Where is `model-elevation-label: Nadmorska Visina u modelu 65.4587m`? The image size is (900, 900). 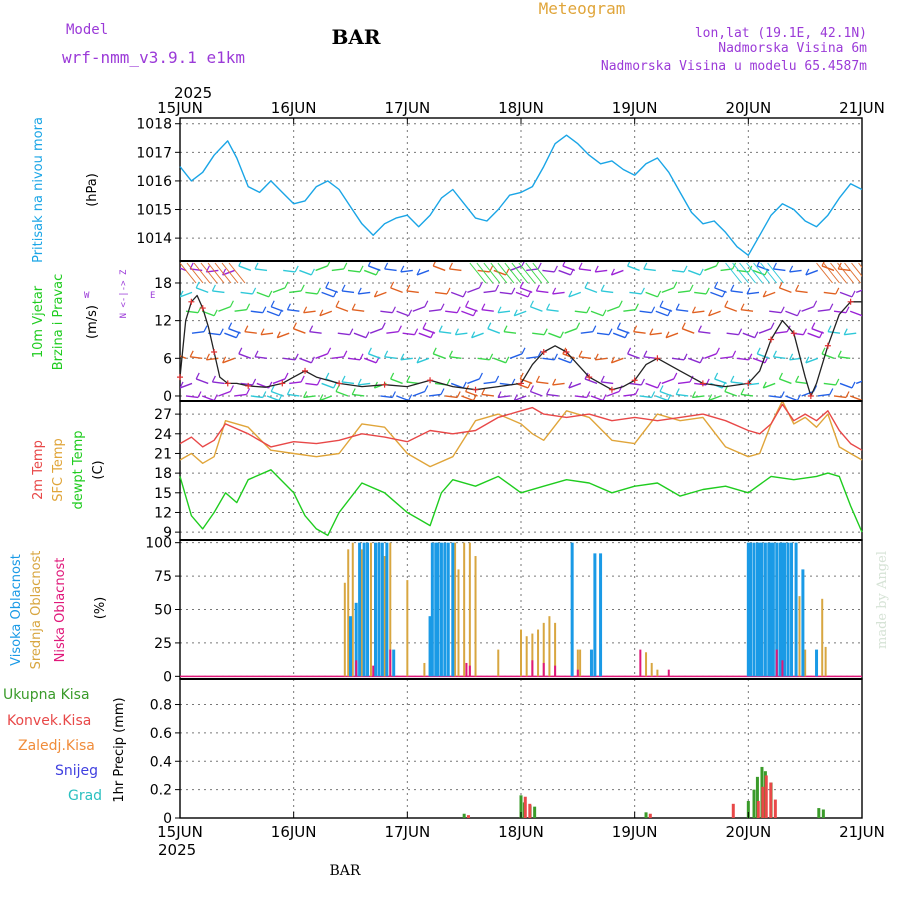
model-elevation-label: Nadmorska Visina u modelu 65.4587m is located at coordinates (734, 66).